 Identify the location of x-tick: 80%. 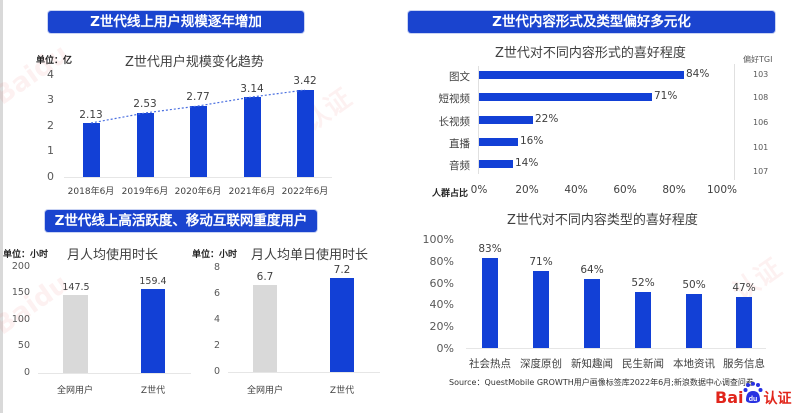
(674, 190).